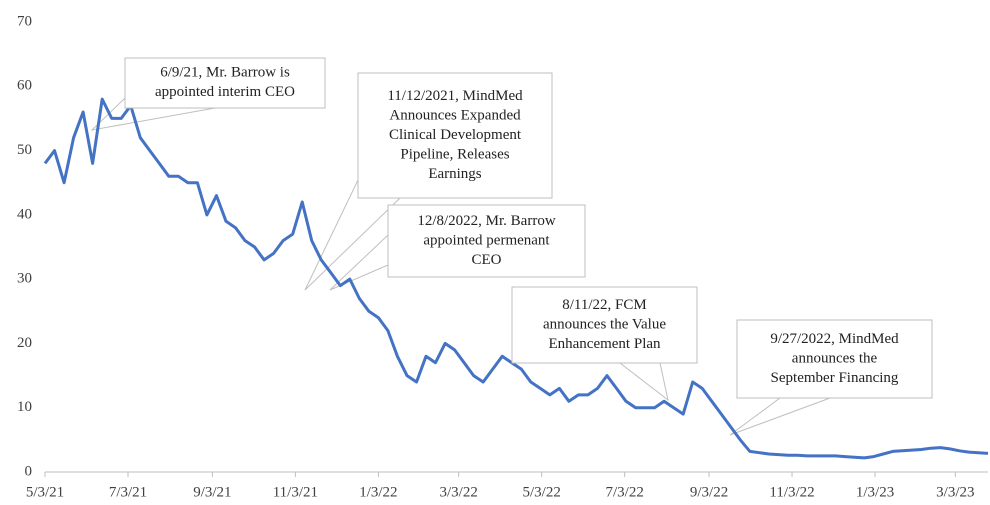  What do you see at coordinates (455, 115) in the screenshot?
I see `callout-text: Announces Expanded` at bounding box center [455, 115].